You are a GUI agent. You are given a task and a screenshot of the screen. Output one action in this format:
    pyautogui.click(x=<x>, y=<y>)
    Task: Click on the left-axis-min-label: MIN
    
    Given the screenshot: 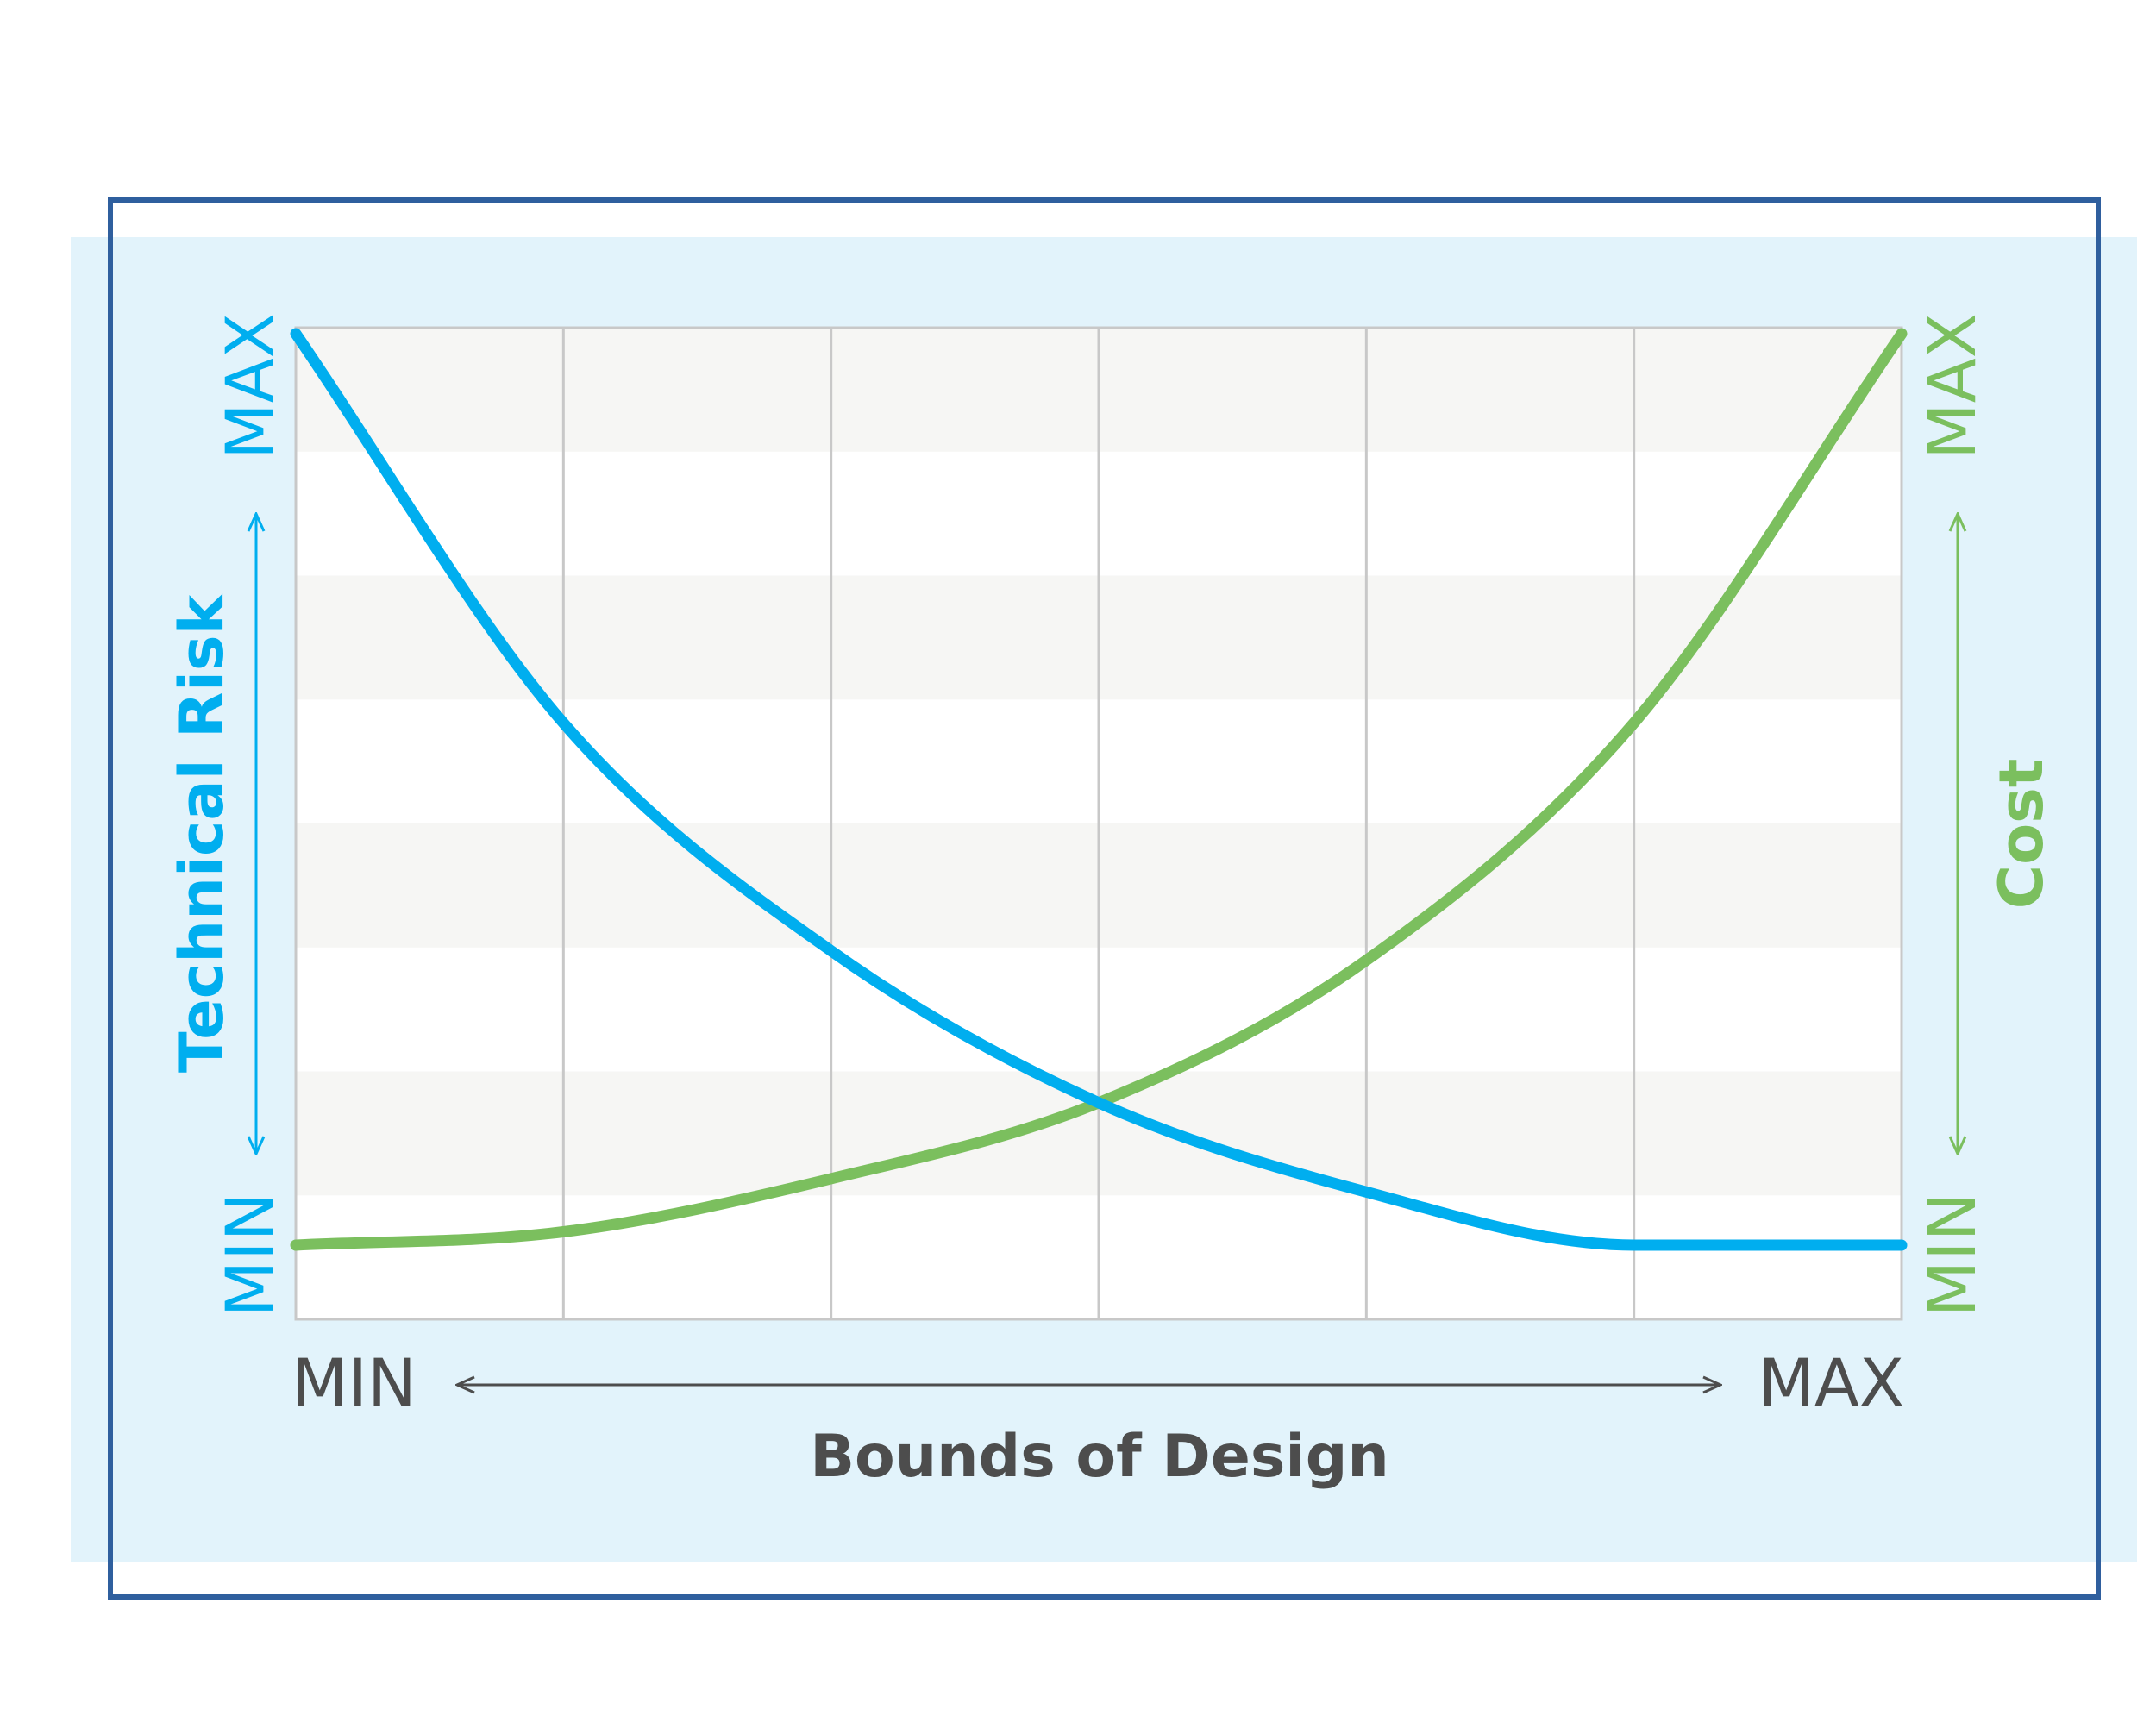 What is the action you would take?
    pyautogui.click(x=250, y=1255)
    